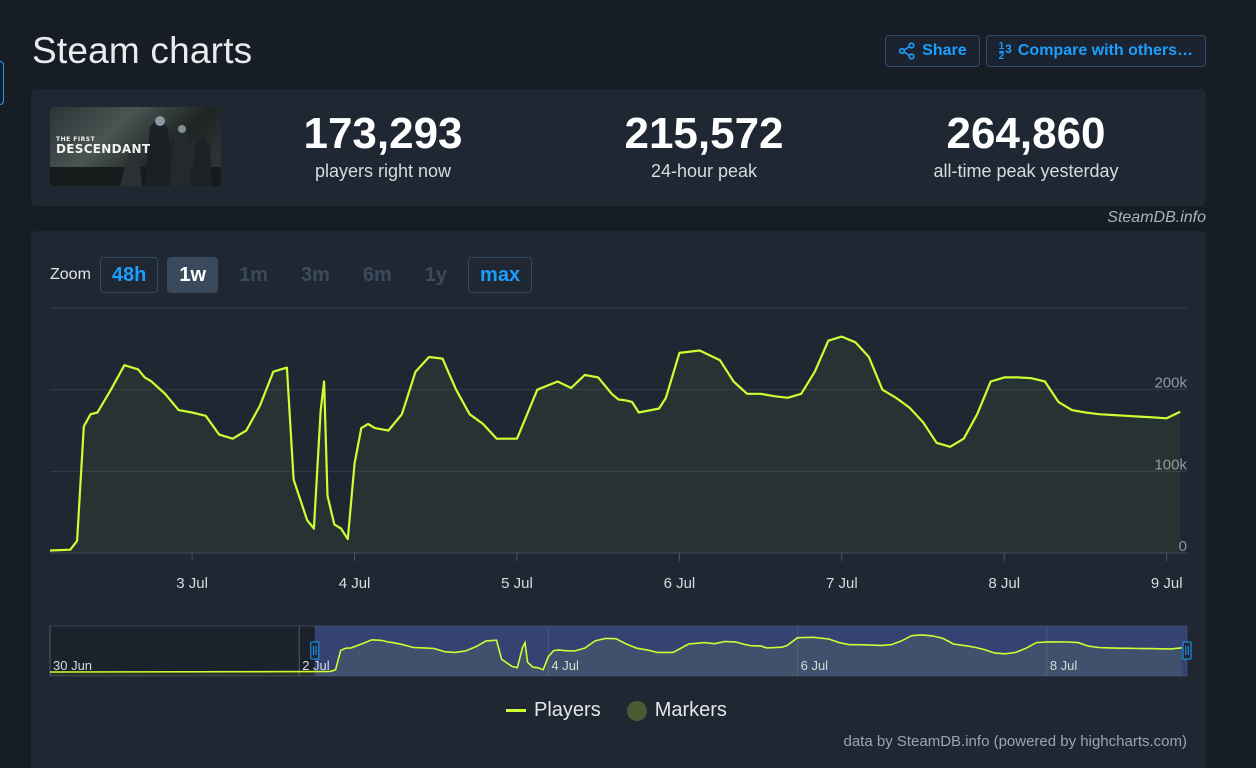  Describe the element at coordinates (315, 275) in the screenshot. I see `zoom-3m-button: 3m` at that location.